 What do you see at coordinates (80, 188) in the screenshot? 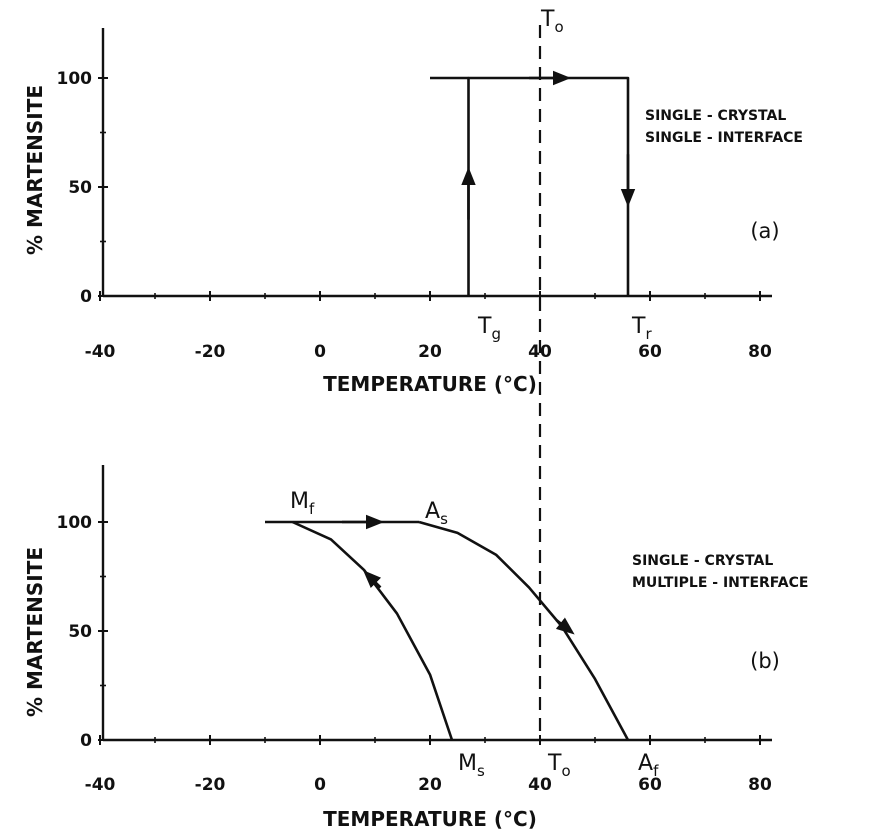
I see `panel-a-y-tick-label: 50` at bounding box center [80, 188].